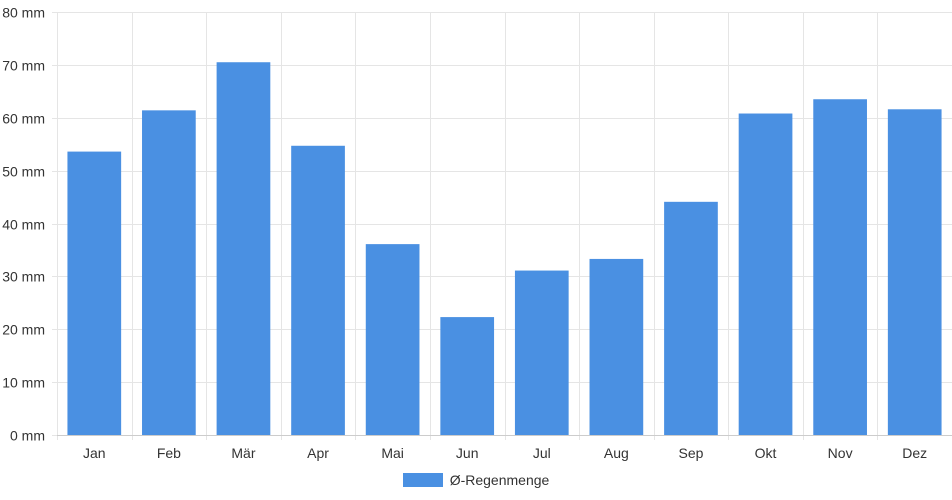  Describe the element at coordinates (94, 453) in the screenshot. I see `x-tick-label: Jan` at that location.